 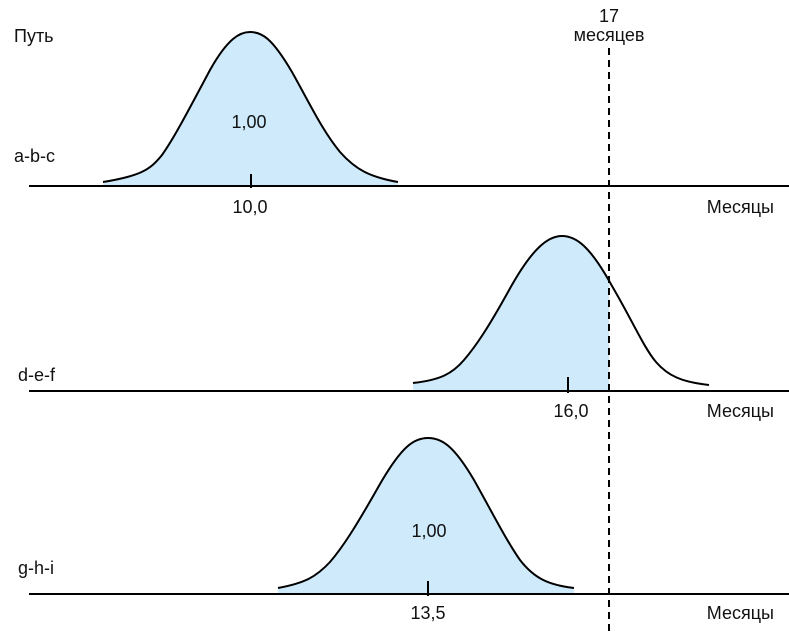 I want to click on distribution-curve-ghi, so click(x=426, y=512).